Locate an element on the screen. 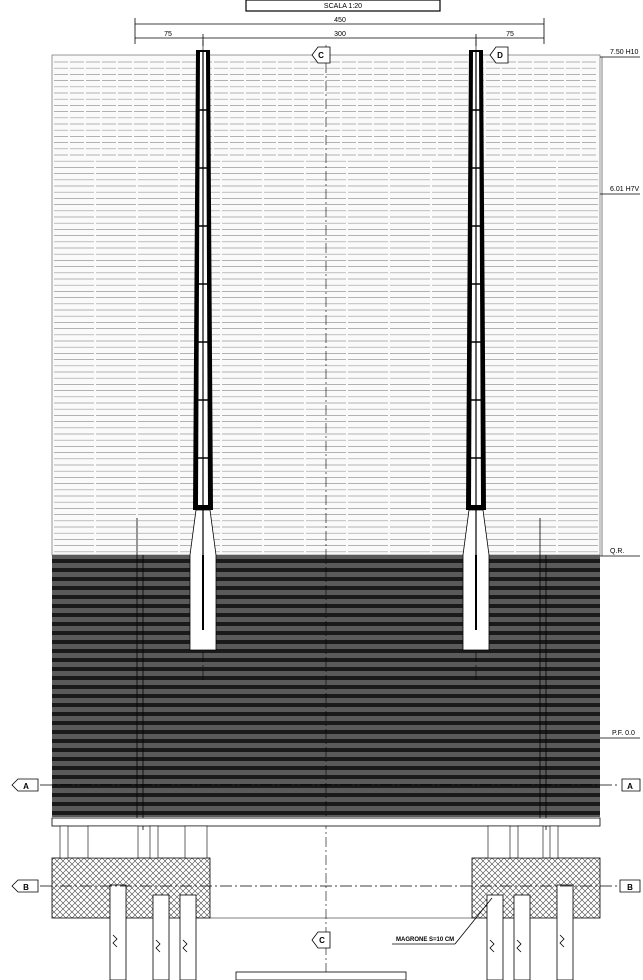  level-ground: Q.R. is located at coordinates (617, 551).